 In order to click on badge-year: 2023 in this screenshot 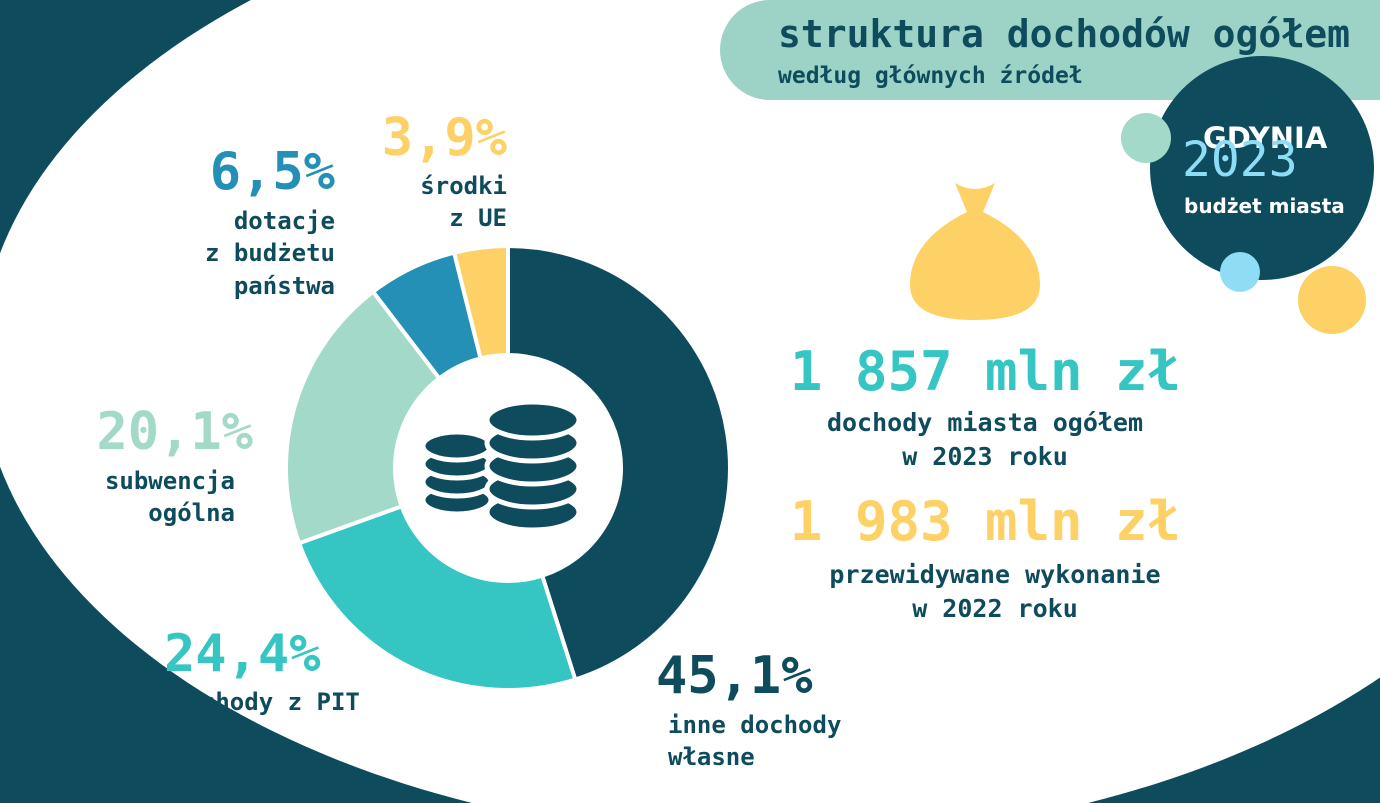, I will do `click(1240, 160)`.